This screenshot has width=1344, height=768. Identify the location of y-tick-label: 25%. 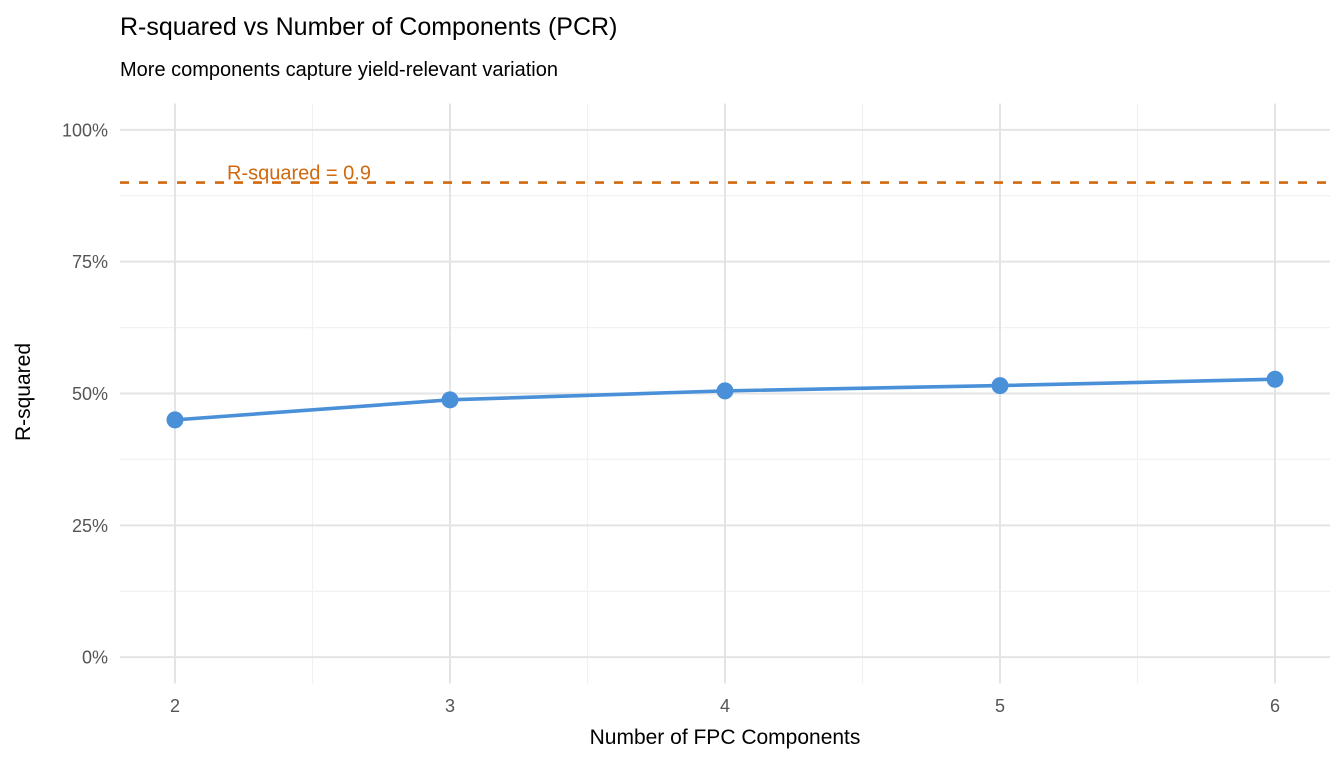
(90, 526).